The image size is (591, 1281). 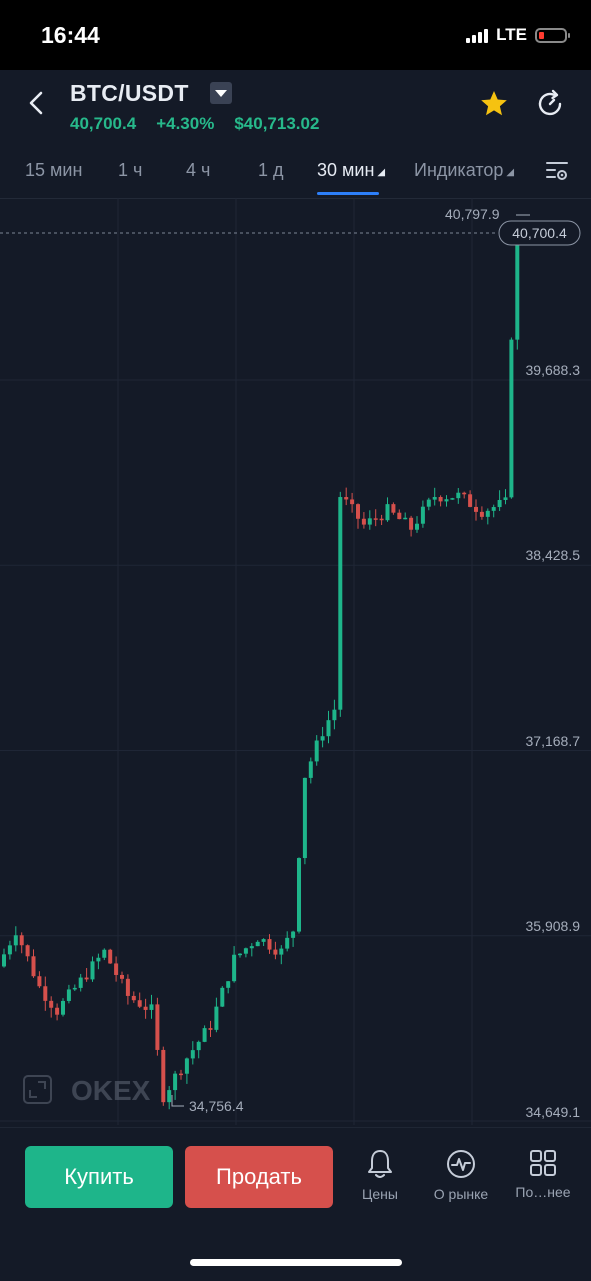 I want to click on tab-30min: 30 мин ◢, so click(x=351, y=170).